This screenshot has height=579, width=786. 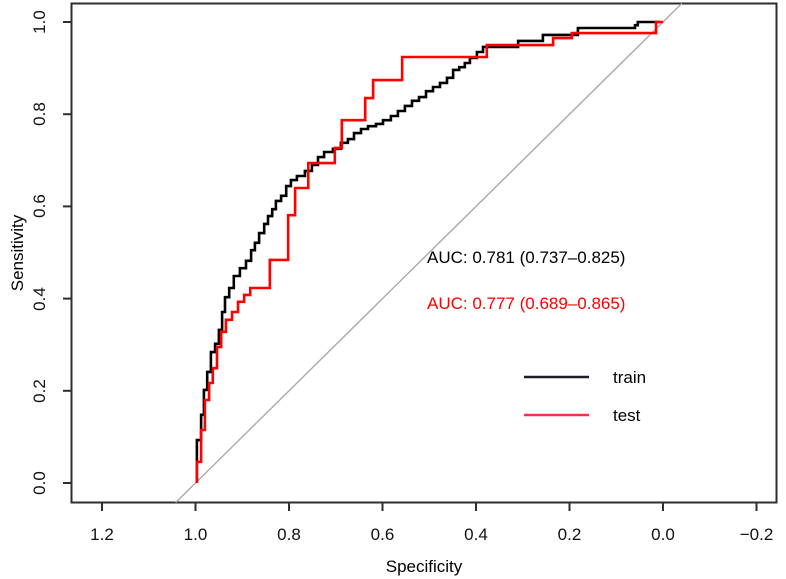 What do you see at coordinates (630, 377) in the screenshot?
I see `legend-label-train: train` at bounding box center [630, 377].